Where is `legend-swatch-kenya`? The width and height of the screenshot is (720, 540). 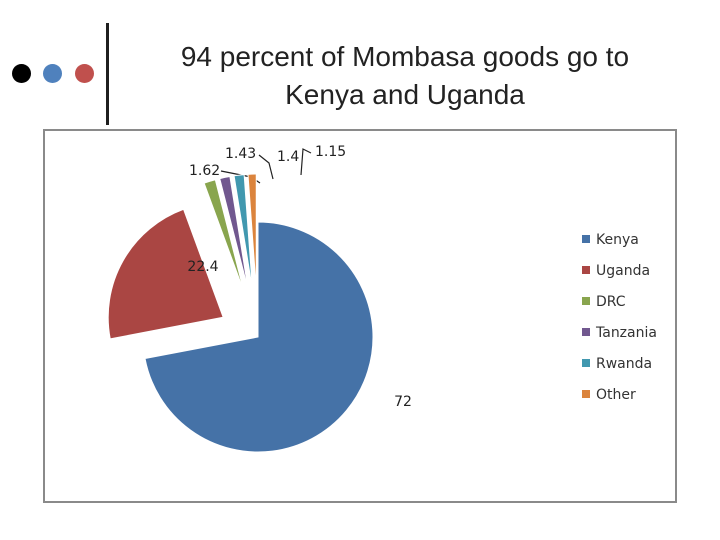
legend-swatch-kenya is located at coordinates (586, 239).